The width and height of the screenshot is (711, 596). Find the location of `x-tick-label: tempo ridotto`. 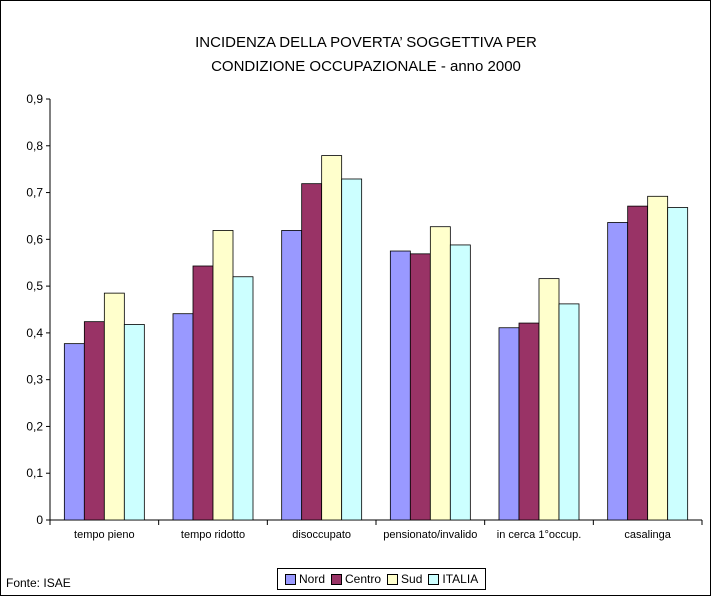

x-tick-label: tempo ridotto is located at coordinates (213, 535).